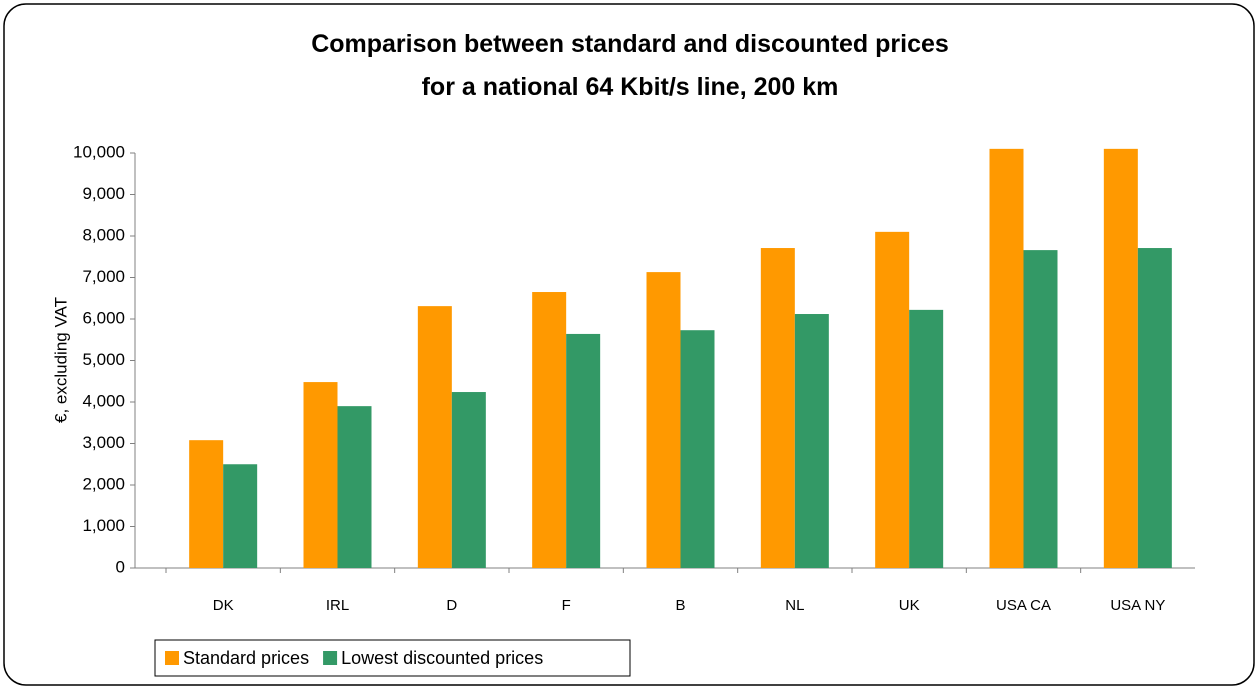 This screenshot has width=1260, height=695. What do you see at coordinates (1023, 605) in the screenshot?
I see `x-tick-label: USA CA` at bounding box center [1023, 605].